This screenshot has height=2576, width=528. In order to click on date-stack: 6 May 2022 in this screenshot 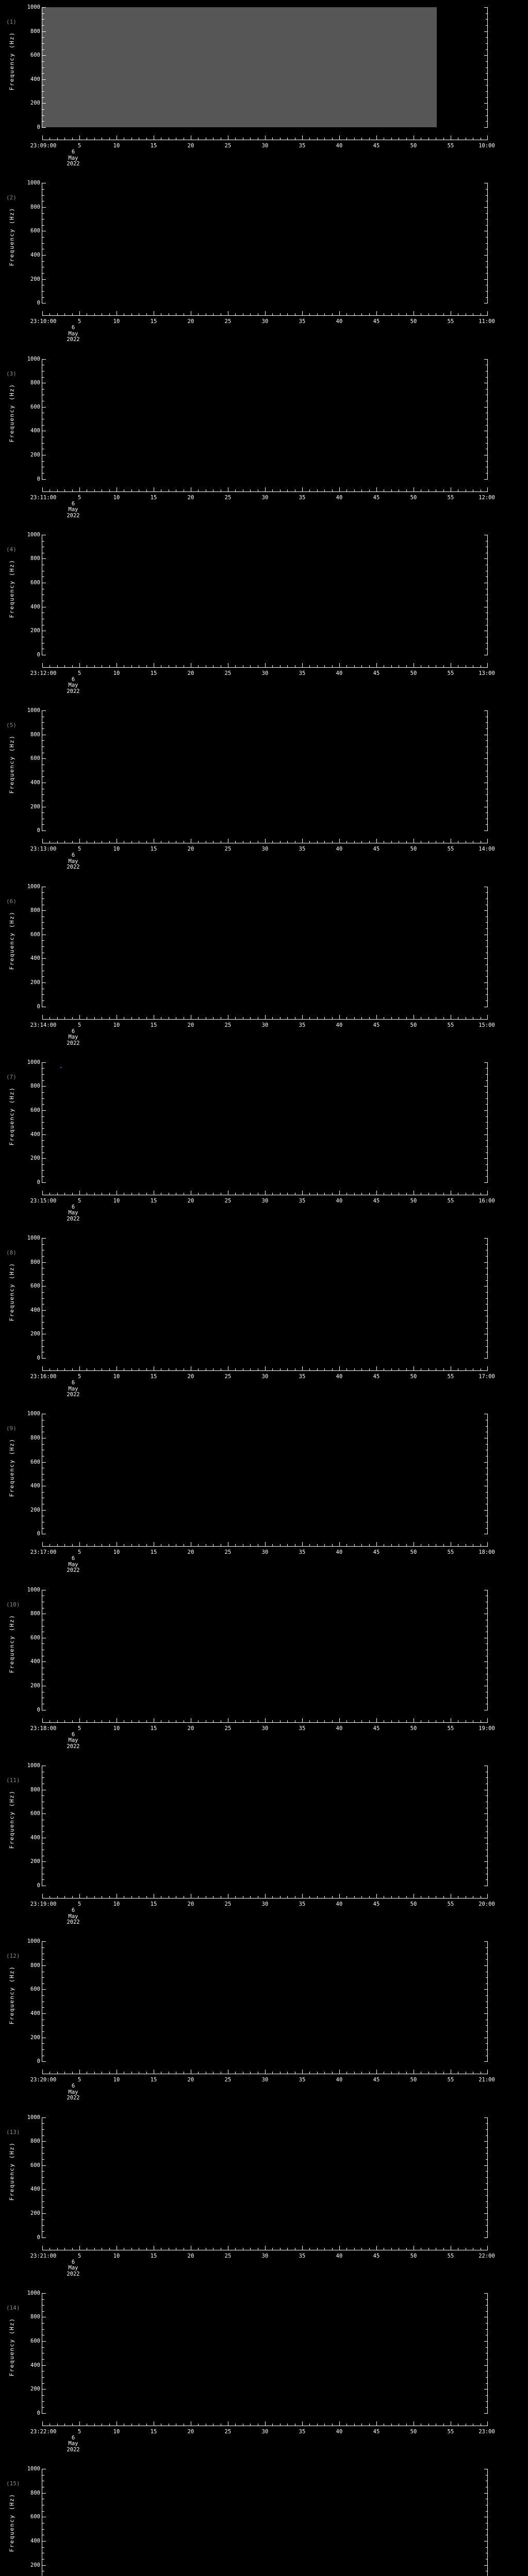, I will do `click(73, 334)`.